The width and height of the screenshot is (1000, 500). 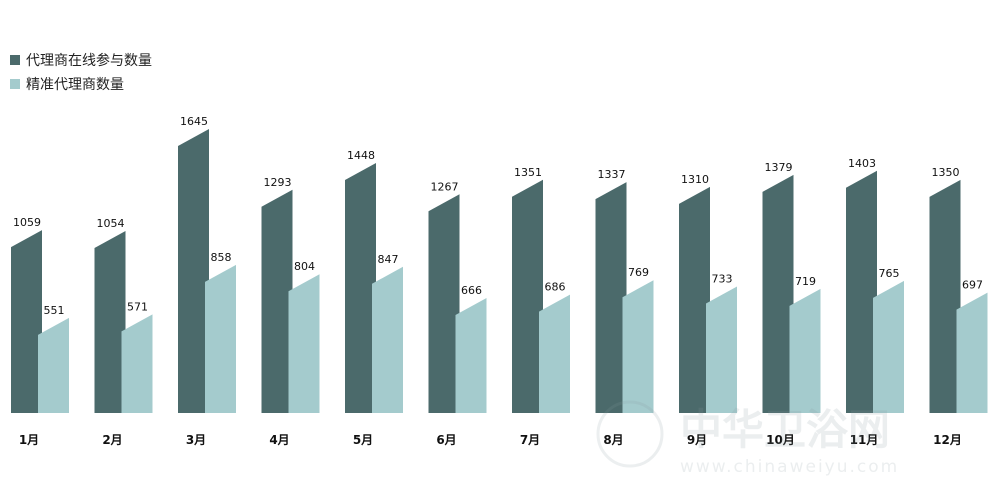 What do you see at coordinates (29, 440) in the screenshot?
I see `x-tick-label: 1月` at bounding box center [29, 440].